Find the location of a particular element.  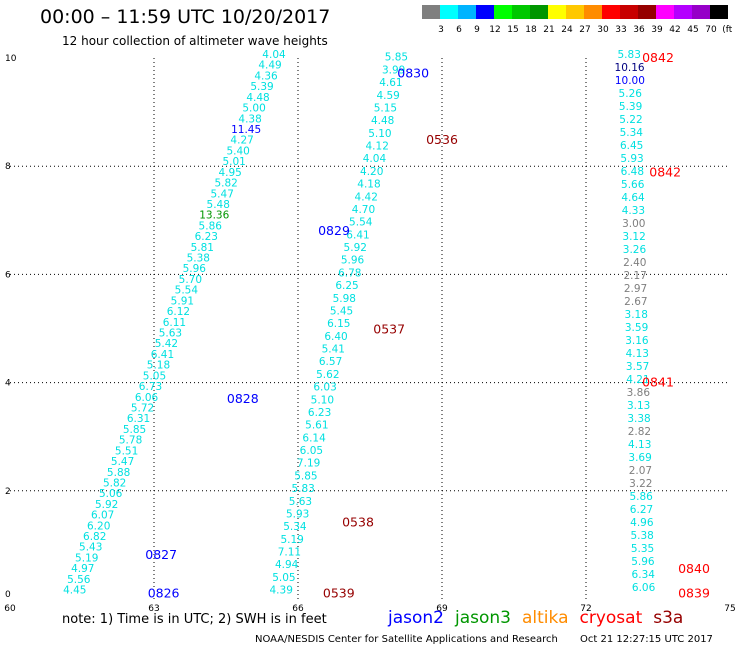

wave-height-value: 3.22 is located at coordinates (640, 484).